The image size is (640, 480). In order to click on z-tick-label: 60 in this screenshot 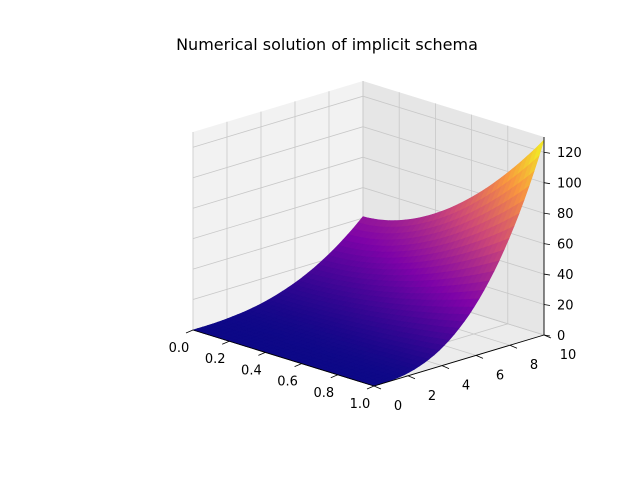, I will do `click(565, 245)`.